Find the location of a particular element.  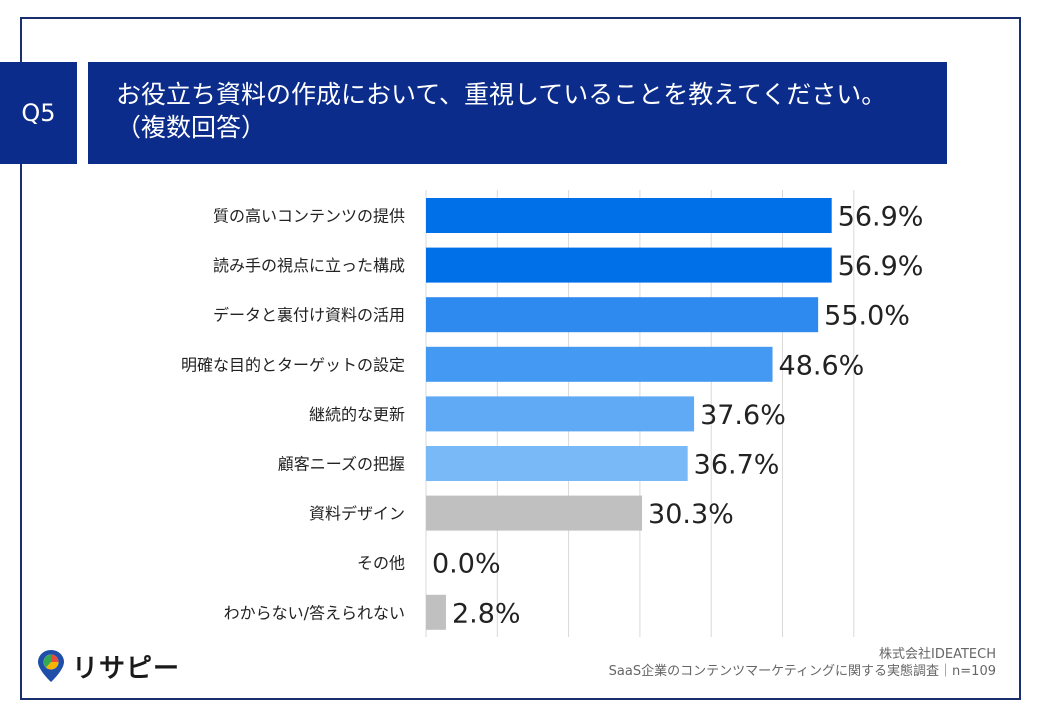

category-label: 明確な目的とターゲットの設定 is located at coordinates (293, 364).